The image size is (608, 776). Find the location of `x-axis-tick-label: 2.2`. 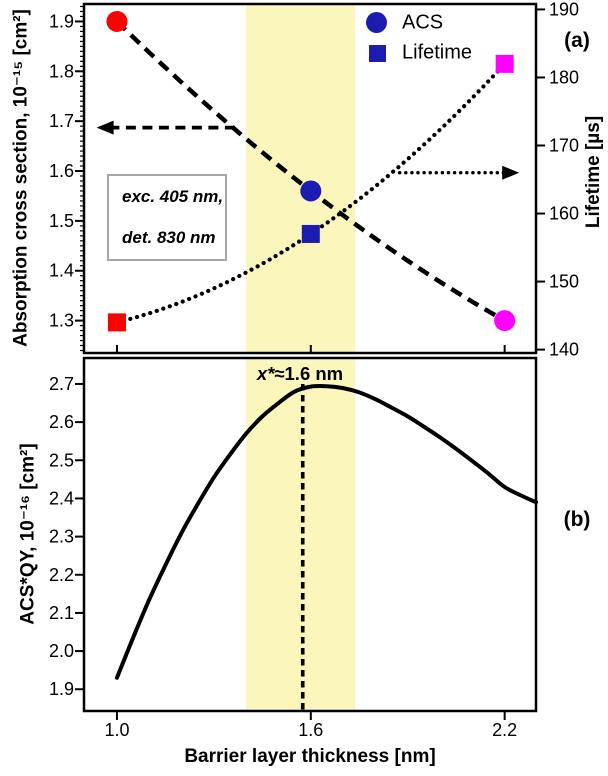

x-axis-tick-label: 2.2 is located at coordinates (504, 730).